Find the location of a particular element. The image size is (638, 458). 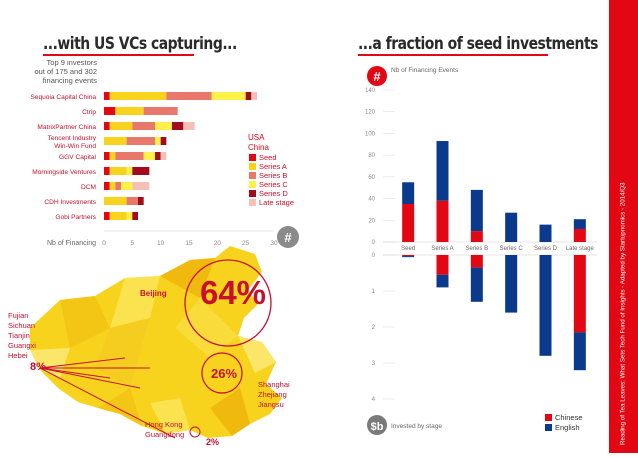

stage-legend-label: Chinese is located at coordinates (569, 417).